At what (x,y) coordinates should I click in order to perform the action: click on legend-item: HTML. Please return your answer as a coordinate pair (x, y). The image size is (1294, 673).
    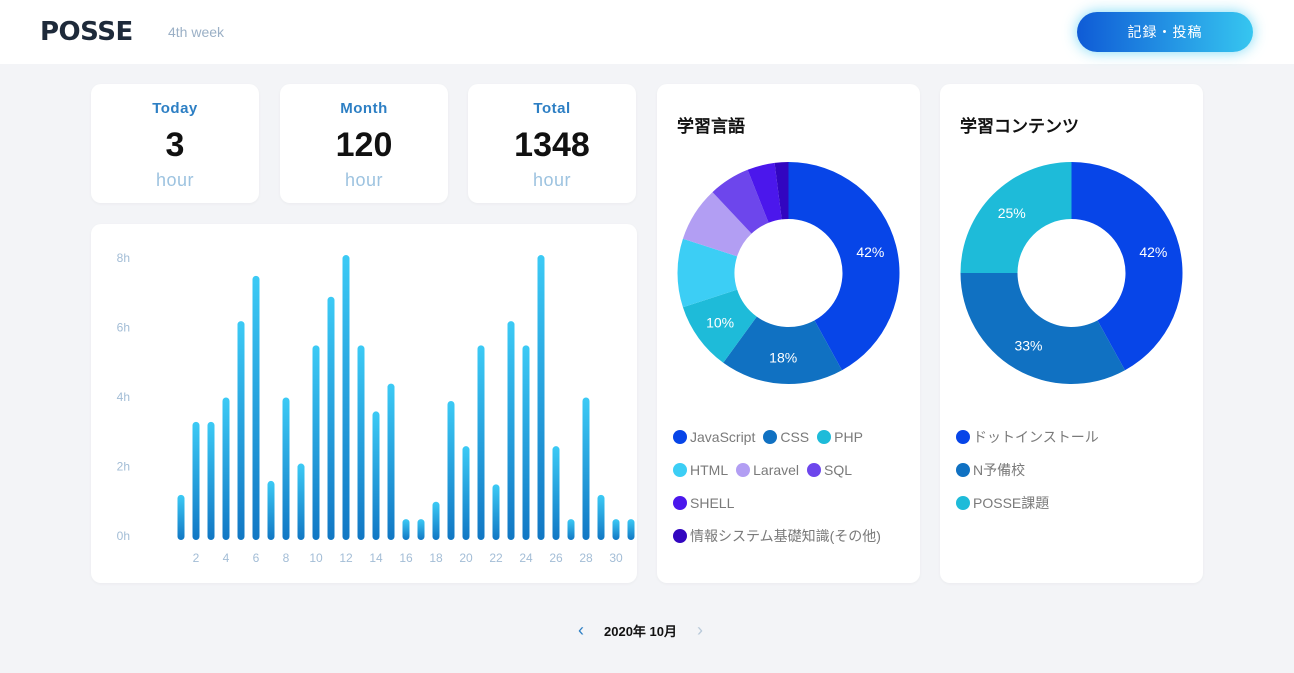
    Looking at the image, I should click on (700, 469).